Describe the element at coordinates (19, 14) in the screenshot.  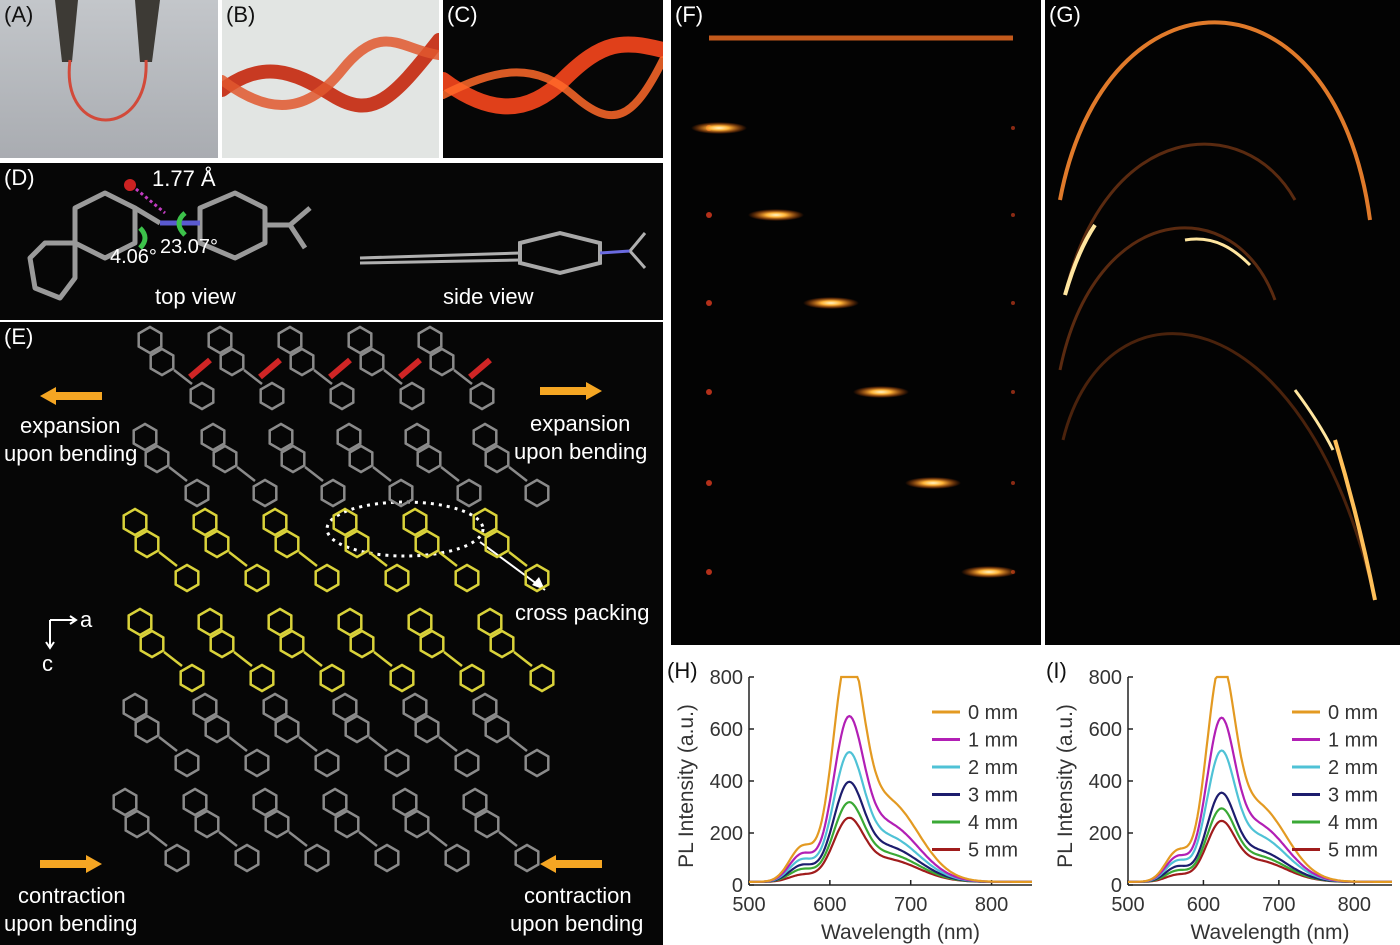
I see `panel-label-a: (A)` at that location.